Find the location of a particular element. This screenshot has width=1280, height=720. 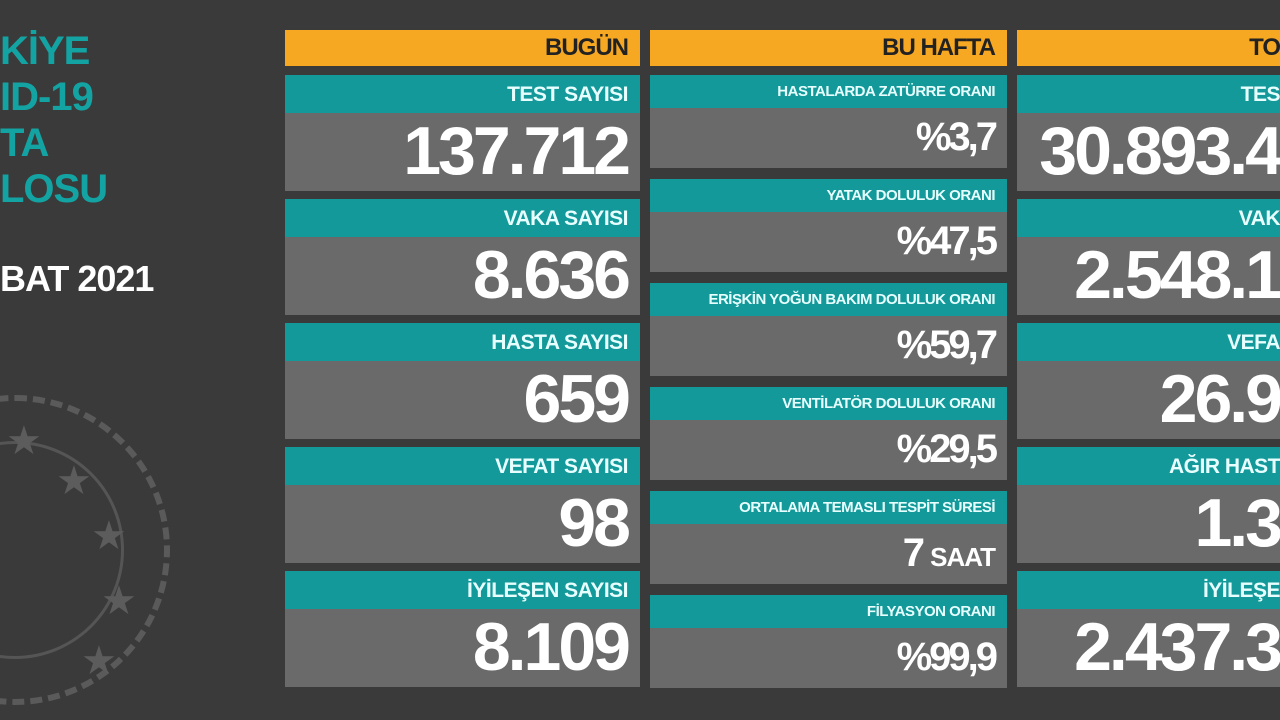

stat-label: VEFA is located at coordinates (1148, 342).